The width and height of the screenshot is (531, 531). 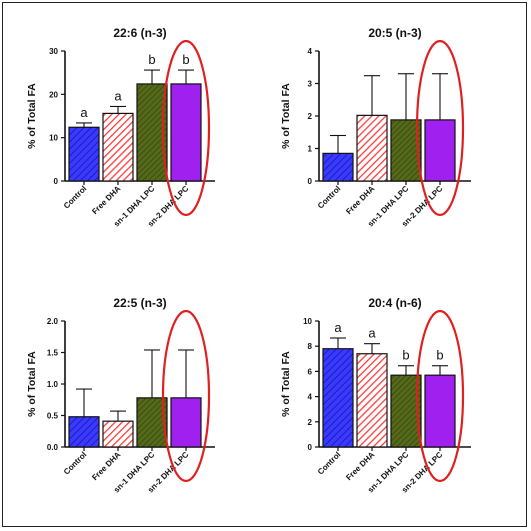 I want to click on y-tick-label: 8, so click(x=310, y=346).